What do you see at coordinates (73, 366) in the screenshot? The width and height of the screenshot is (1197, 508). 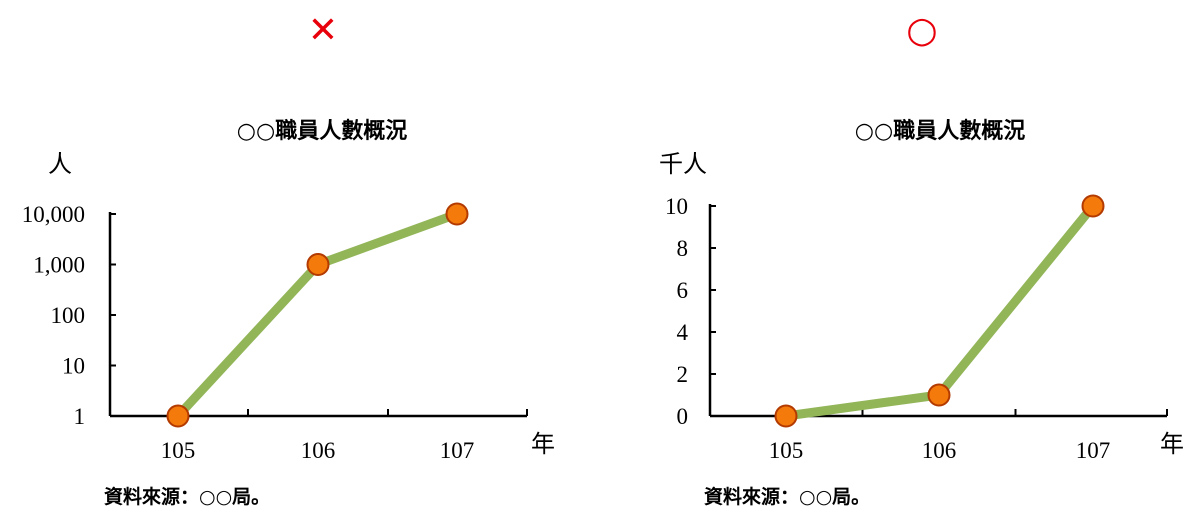 I see `left-y-tick-label: 10` at bounding box center [73, 366].